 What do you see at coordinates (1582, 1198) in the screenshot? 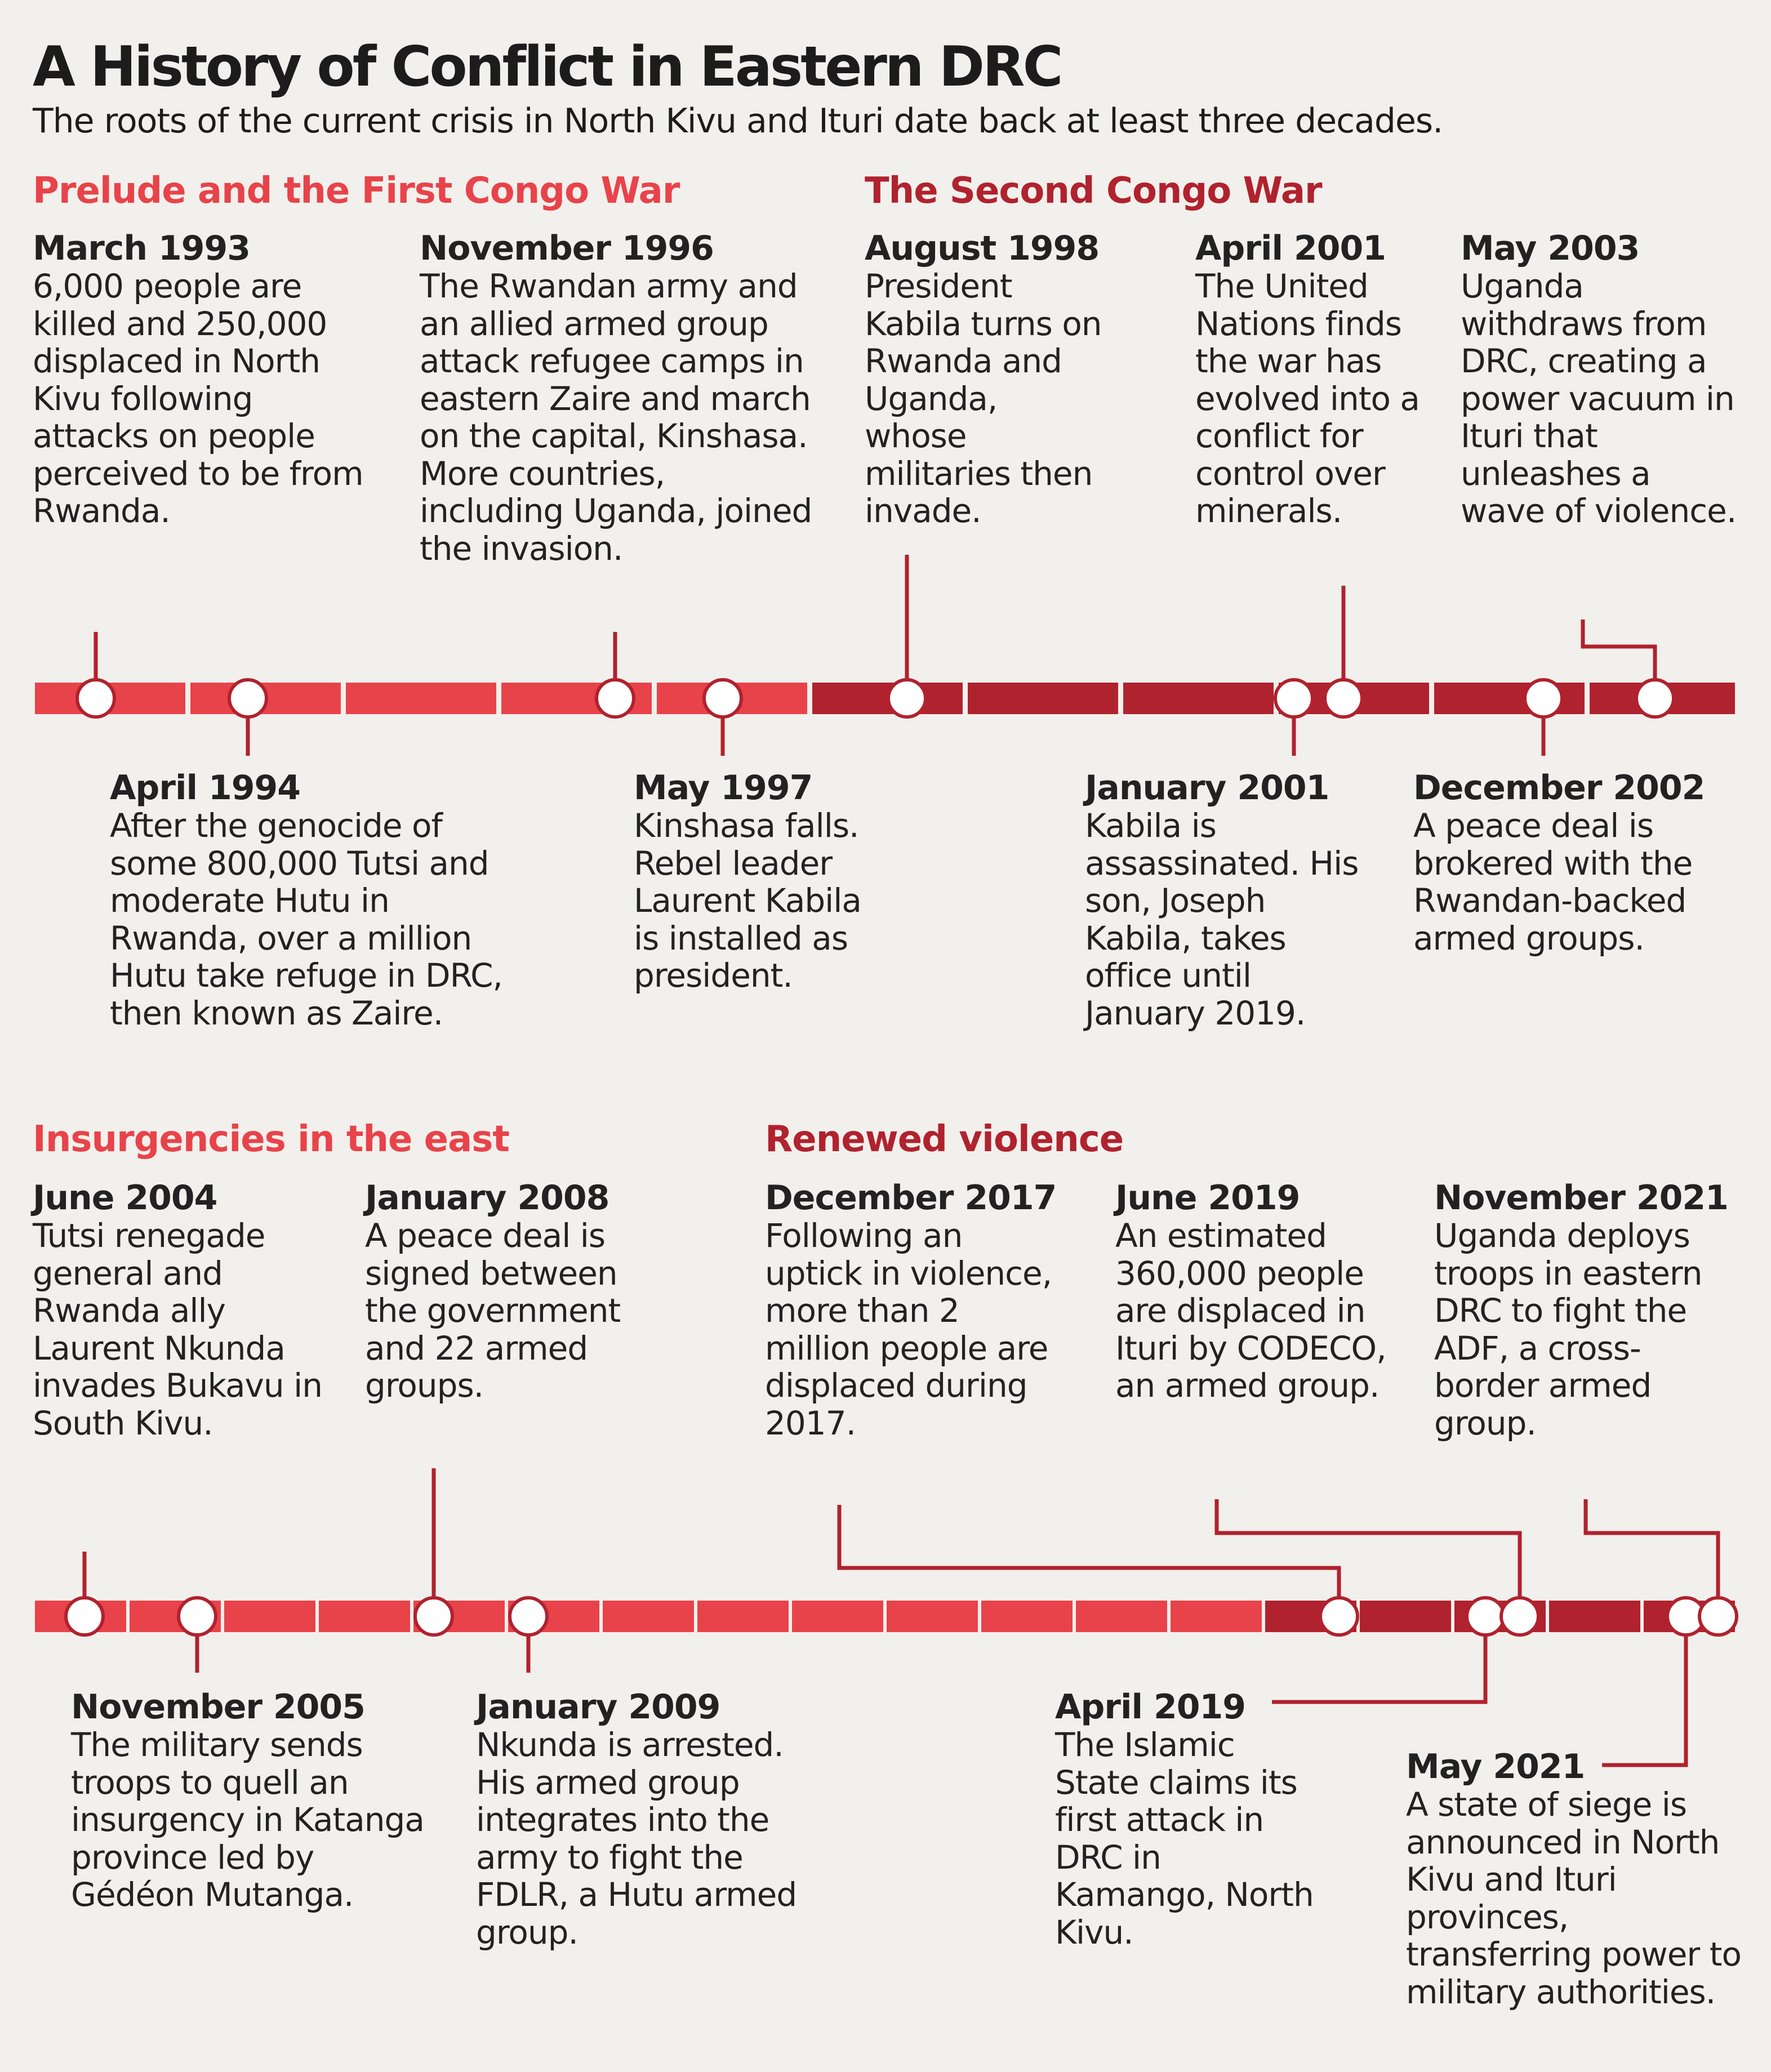
I see `event-date: November 2021` at bounding box center [1582, 1198].